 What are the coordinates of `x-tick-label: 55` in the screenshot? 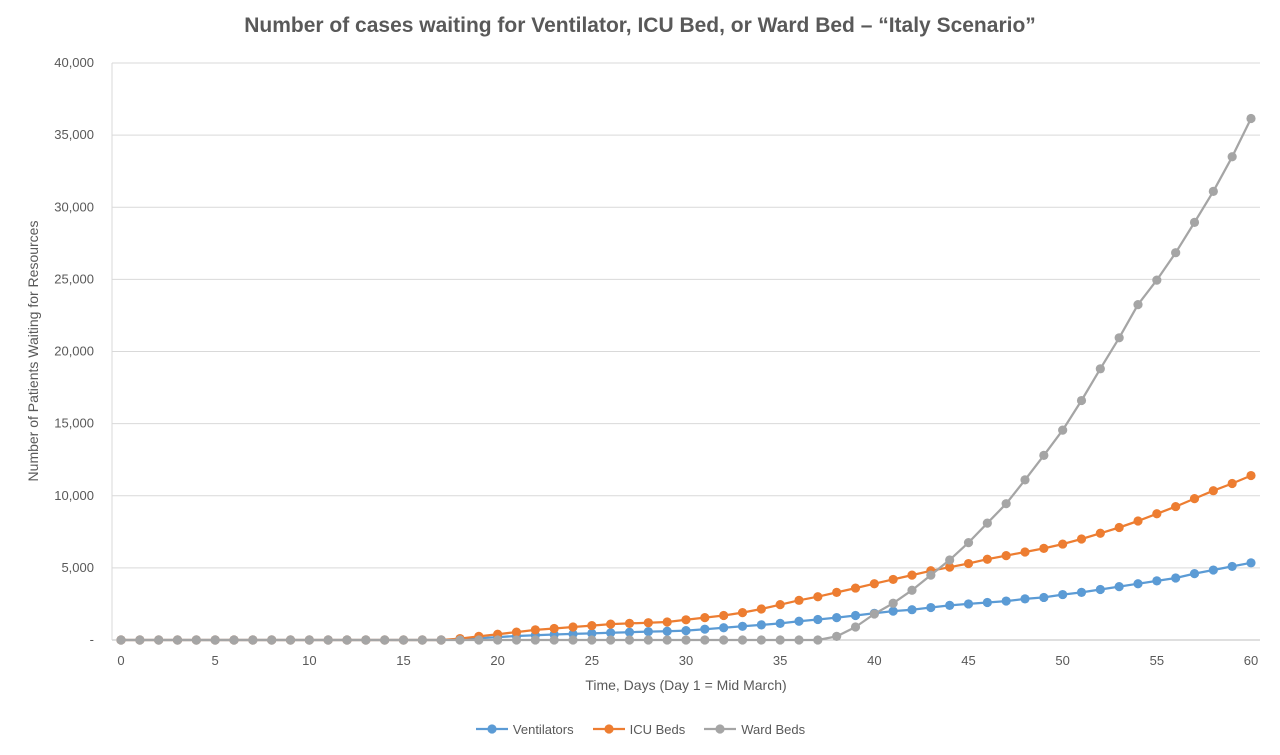 It's located at (1157, 660).